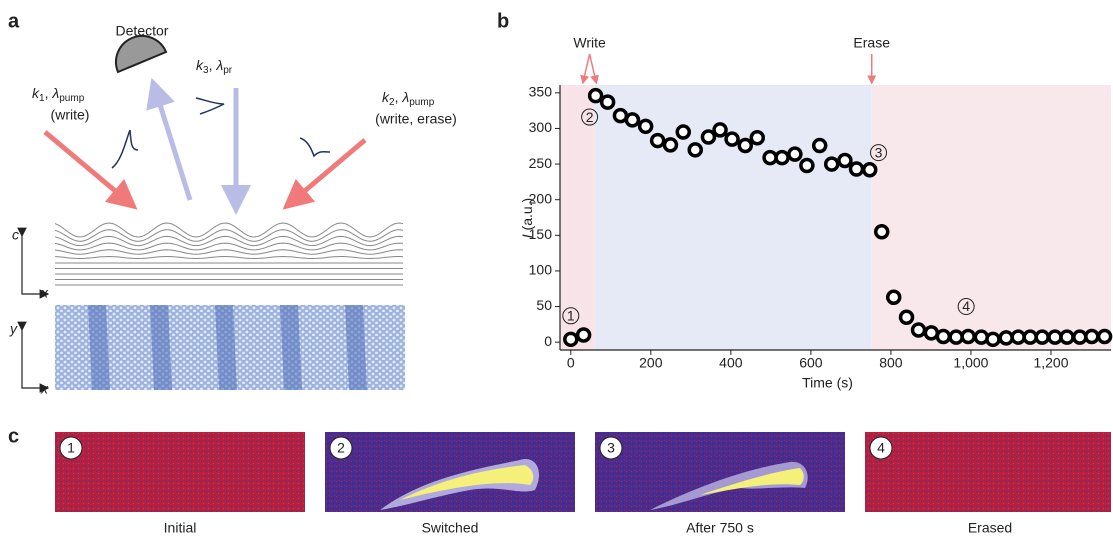 The image size is (1113, 538). Describe the element at coordinates (180, 528) in the screenshot. I see `image-caption: Initial` at that location.